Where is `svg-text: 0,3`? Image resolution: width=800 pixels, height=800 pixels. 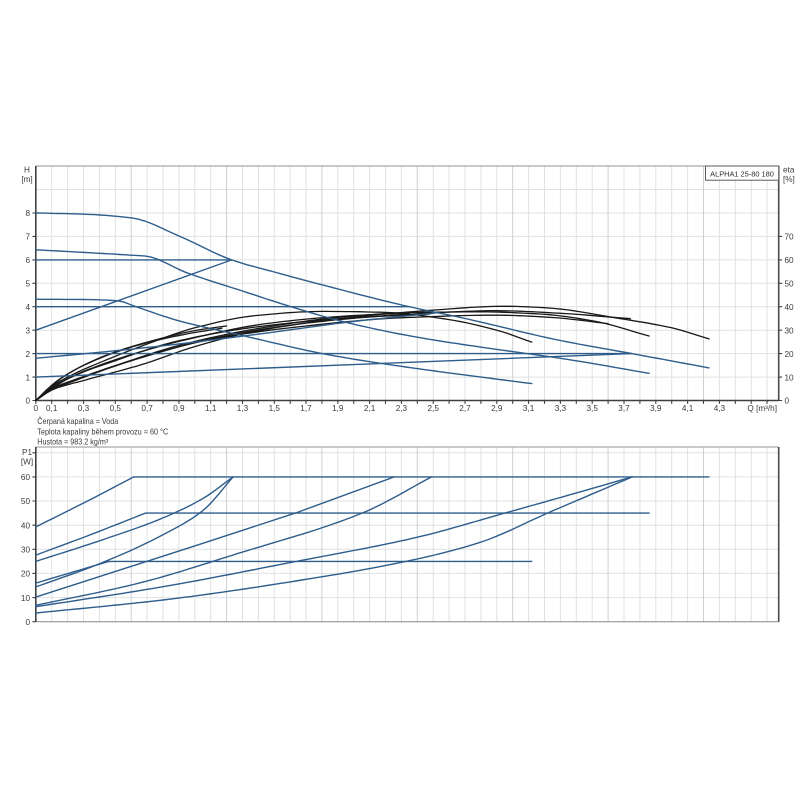 svg-text: 0,3 is located at coordinates (84, 408).